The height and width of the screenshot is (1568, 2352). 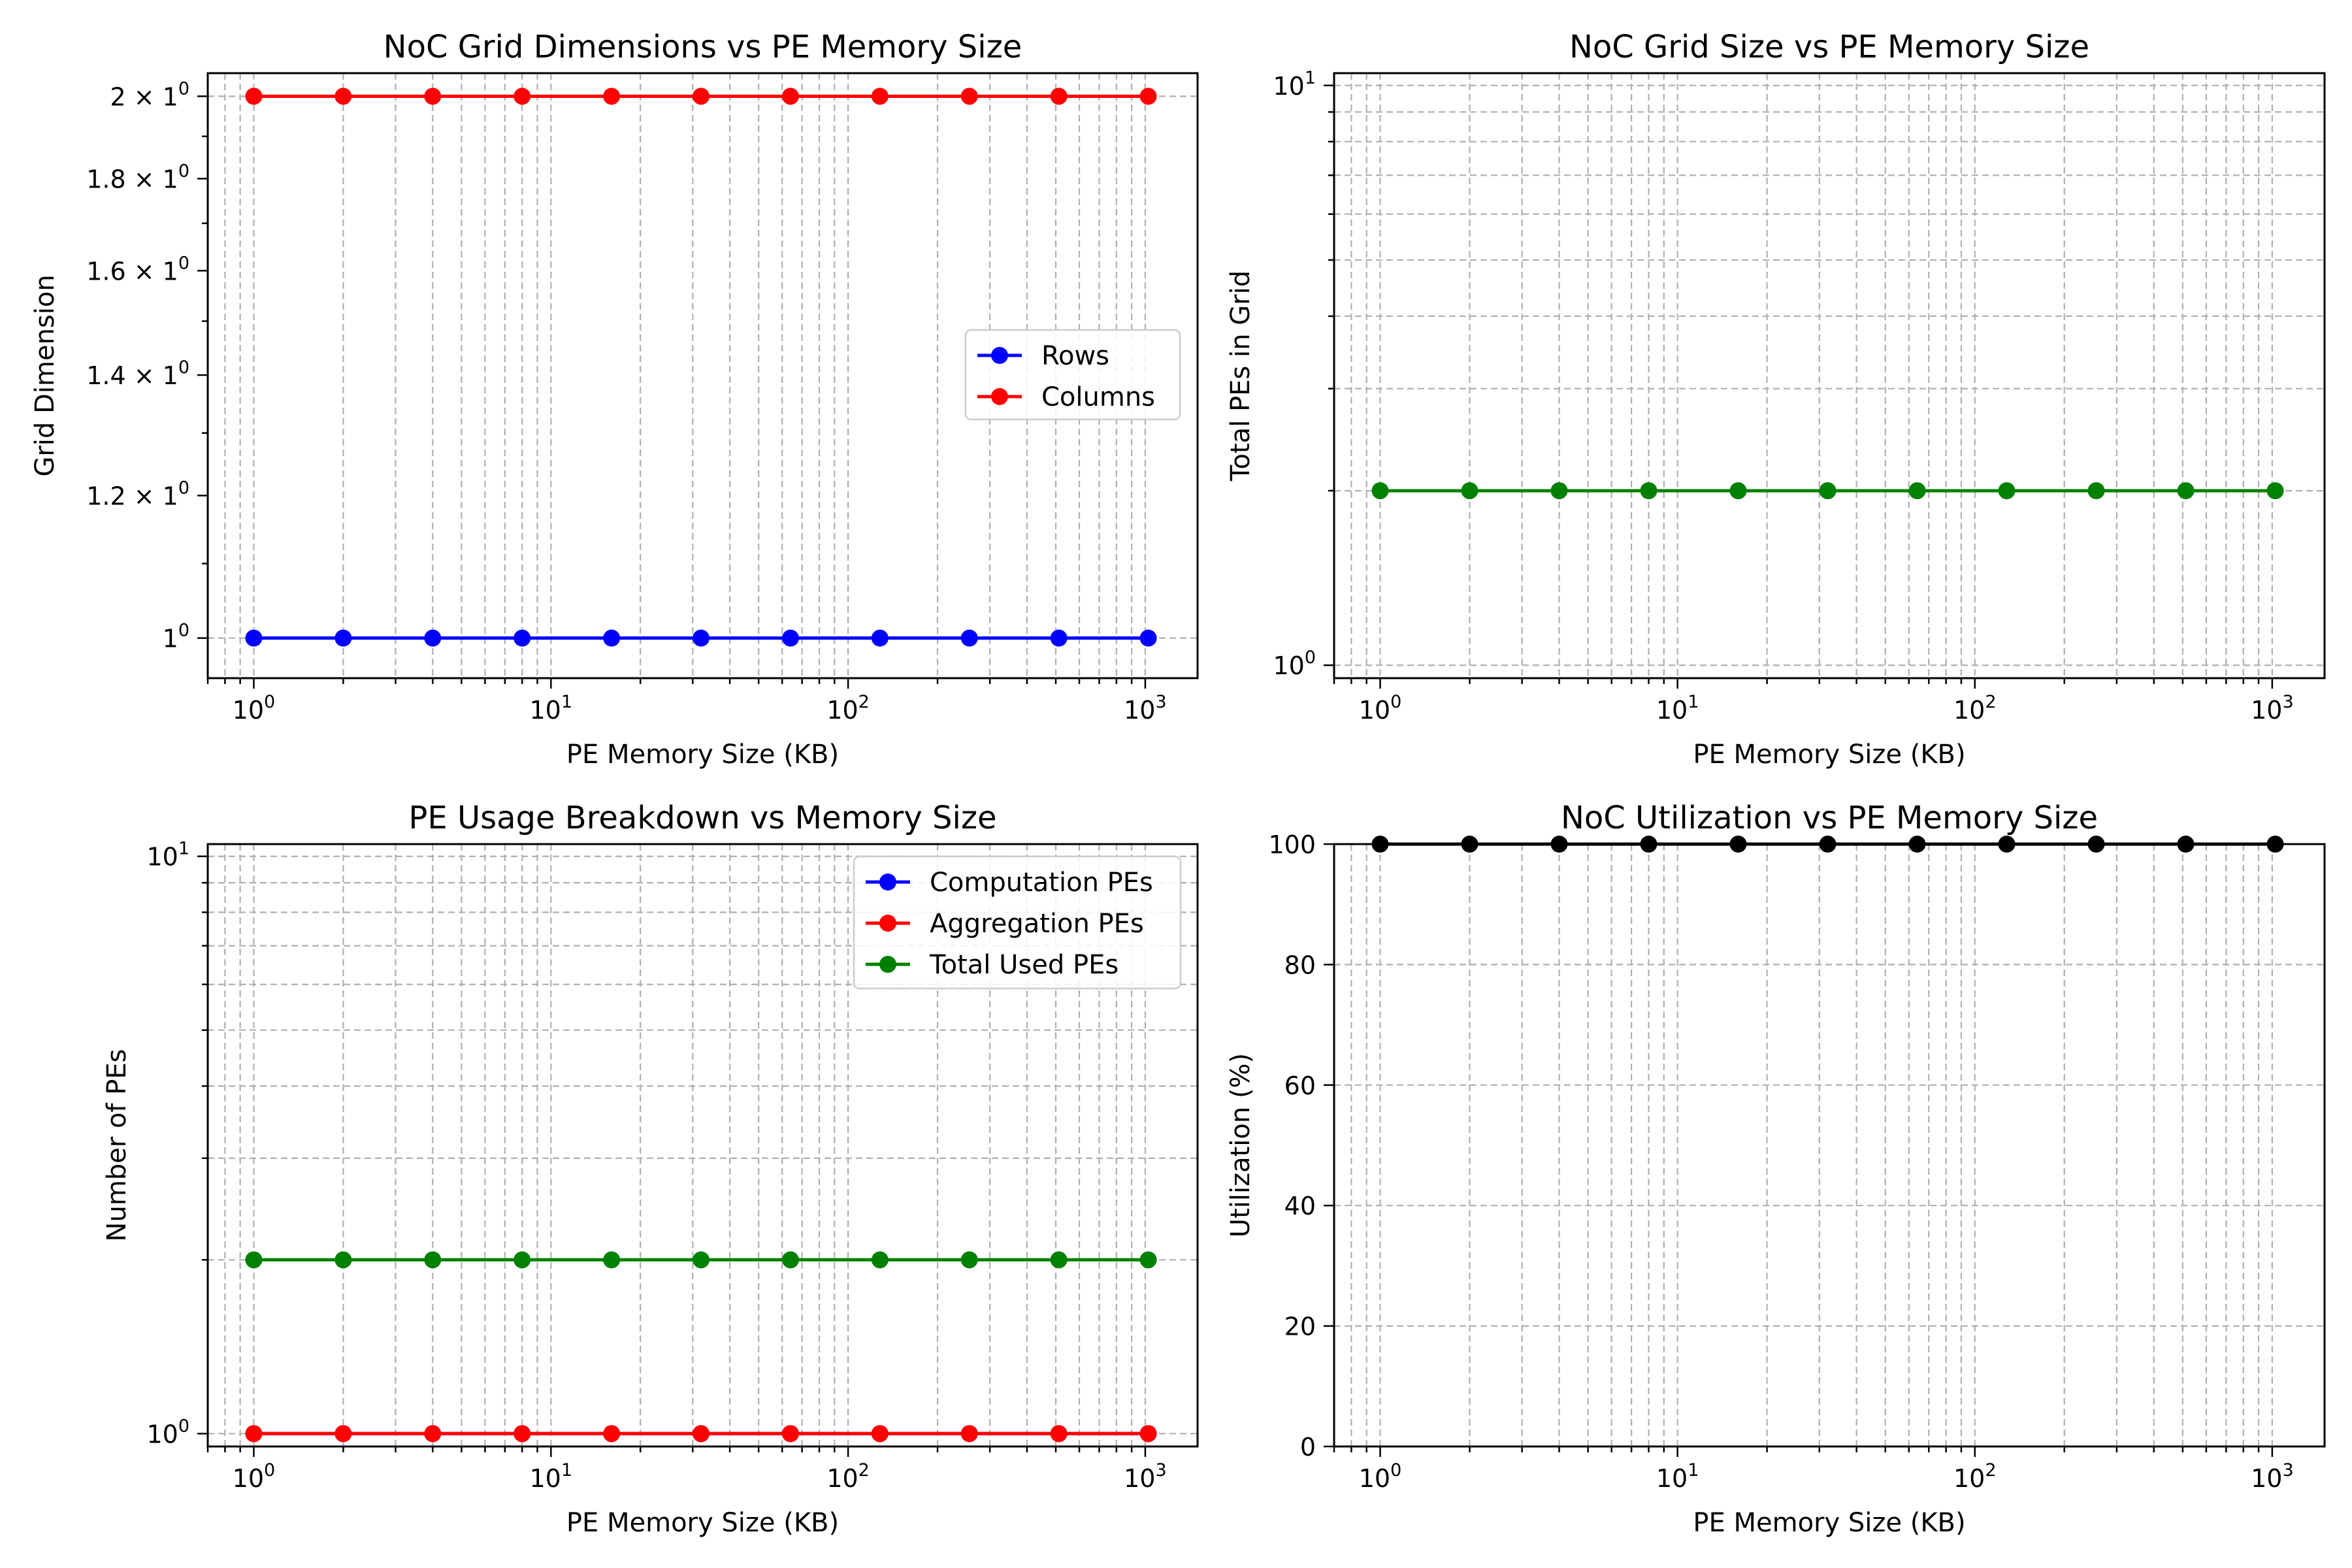 I want to click on legend-label: Columns, so click(x=1098, y=397).